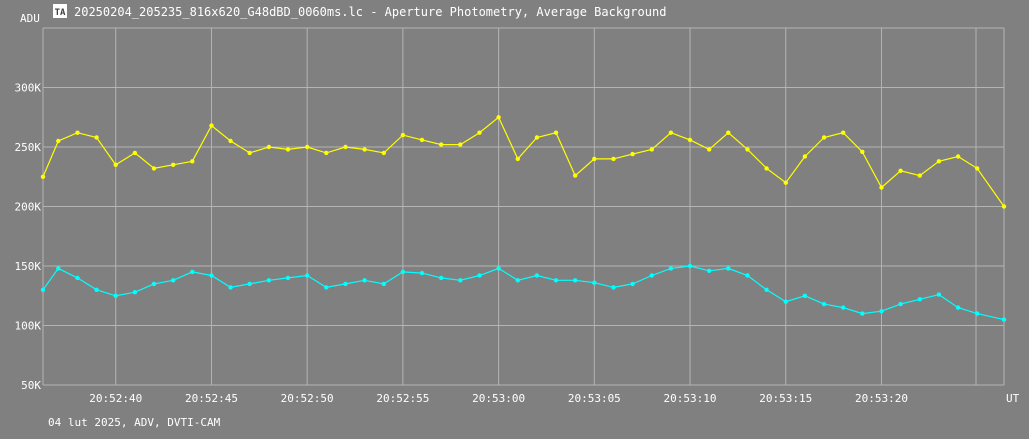  I want to click on x-tick-label: 20:53:15, so click(785, 398).